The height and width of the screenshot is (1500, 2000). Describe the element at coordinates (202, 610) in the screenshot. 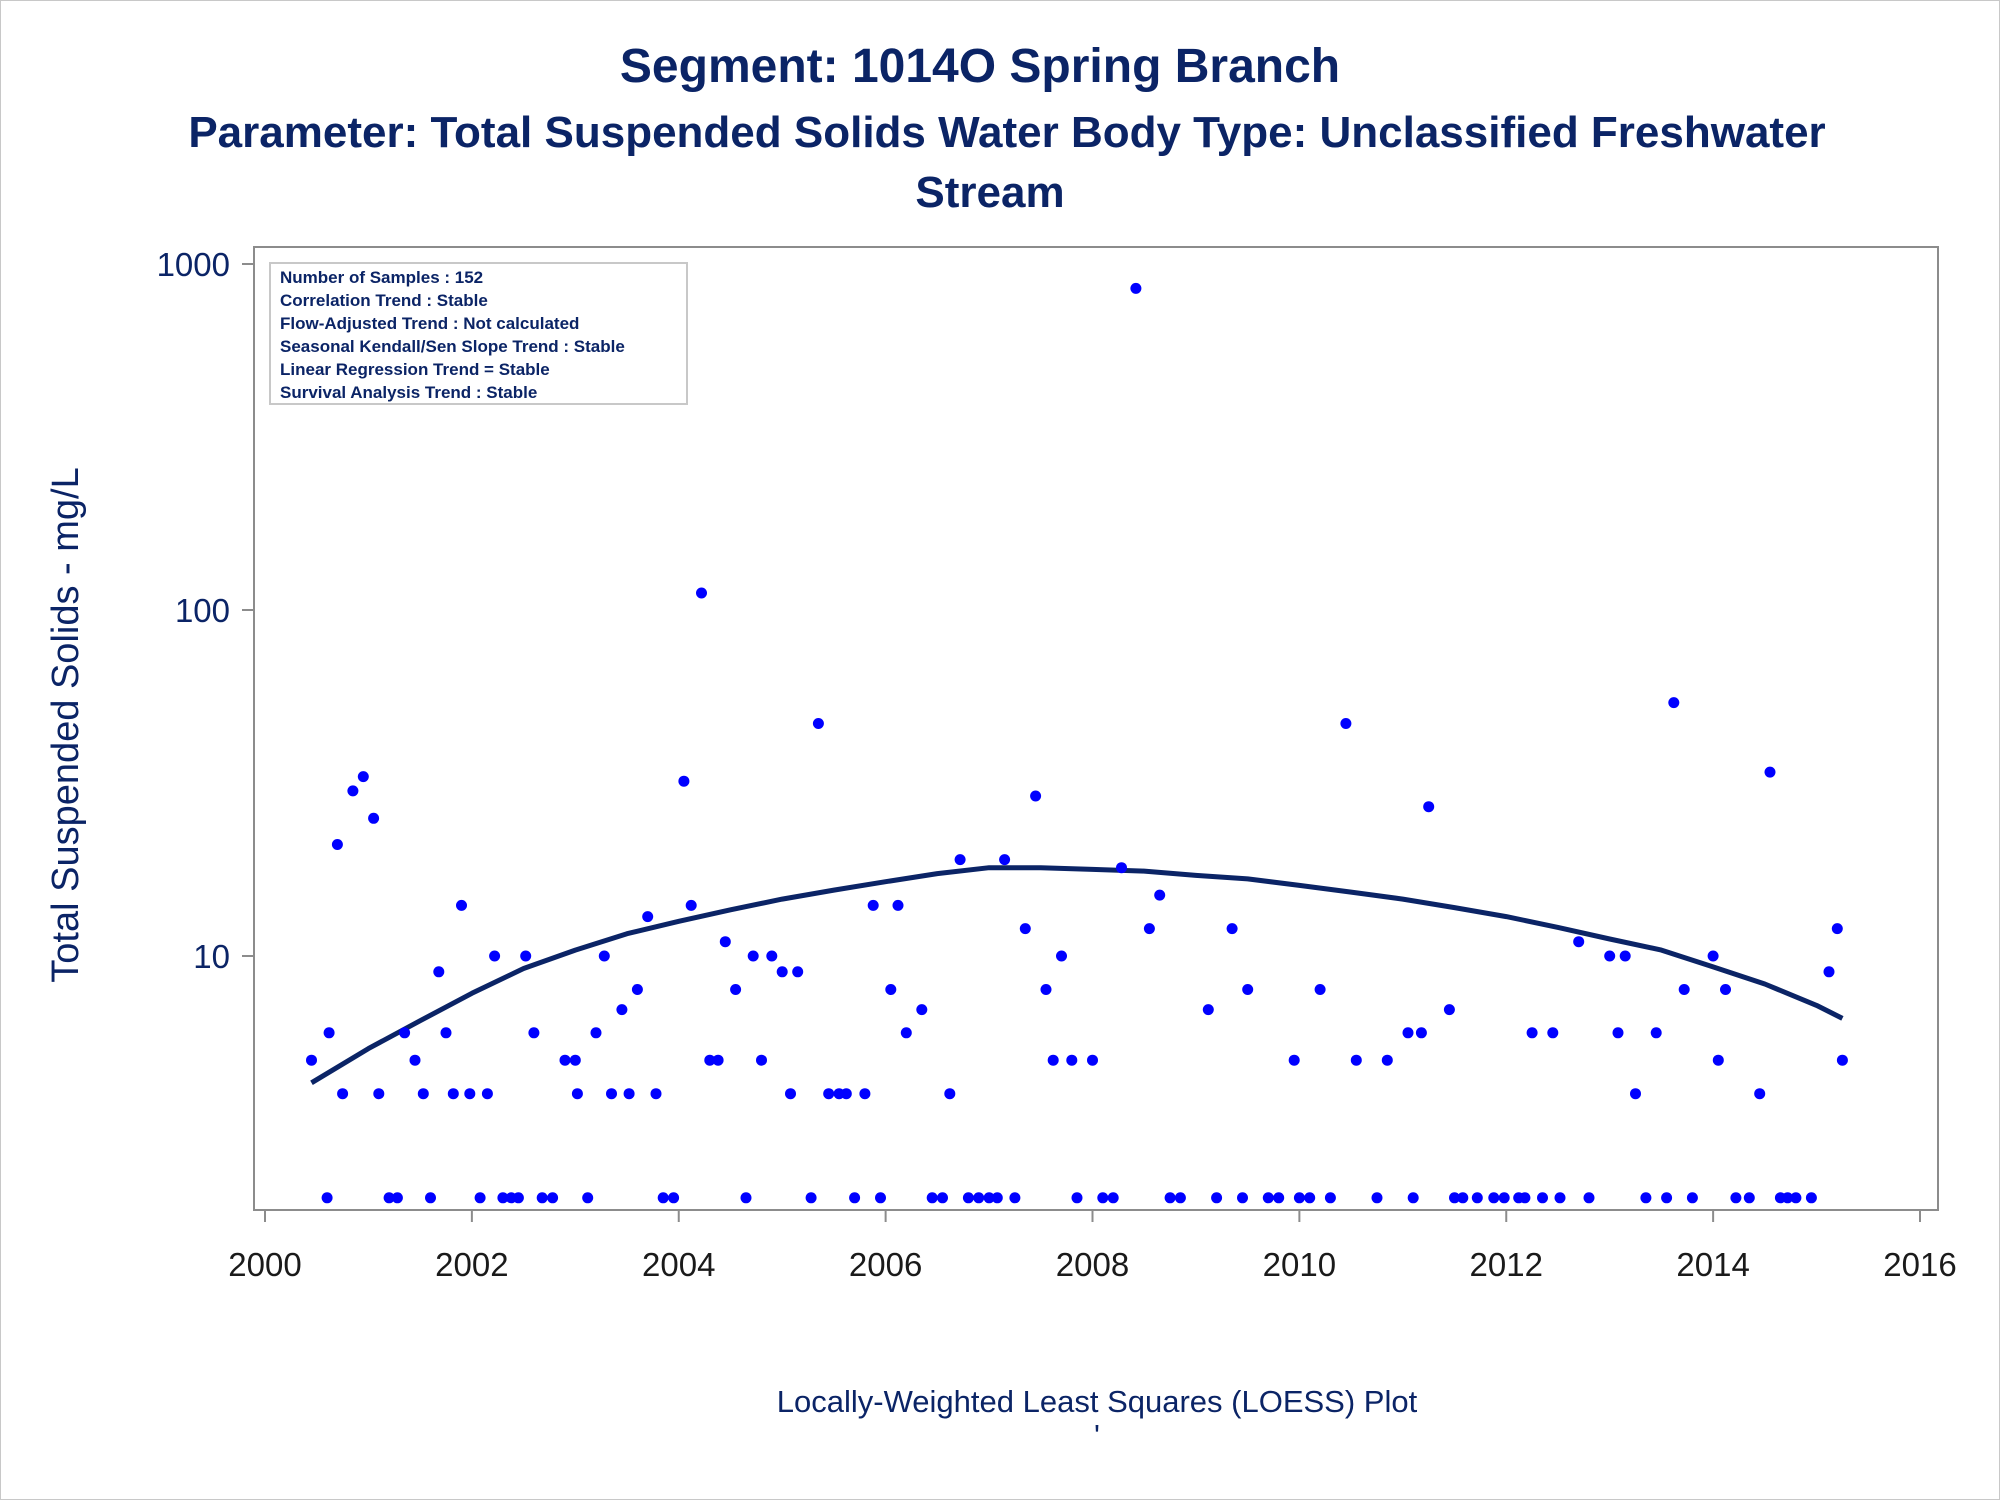

I see `y-tick-label: 100` at that location.